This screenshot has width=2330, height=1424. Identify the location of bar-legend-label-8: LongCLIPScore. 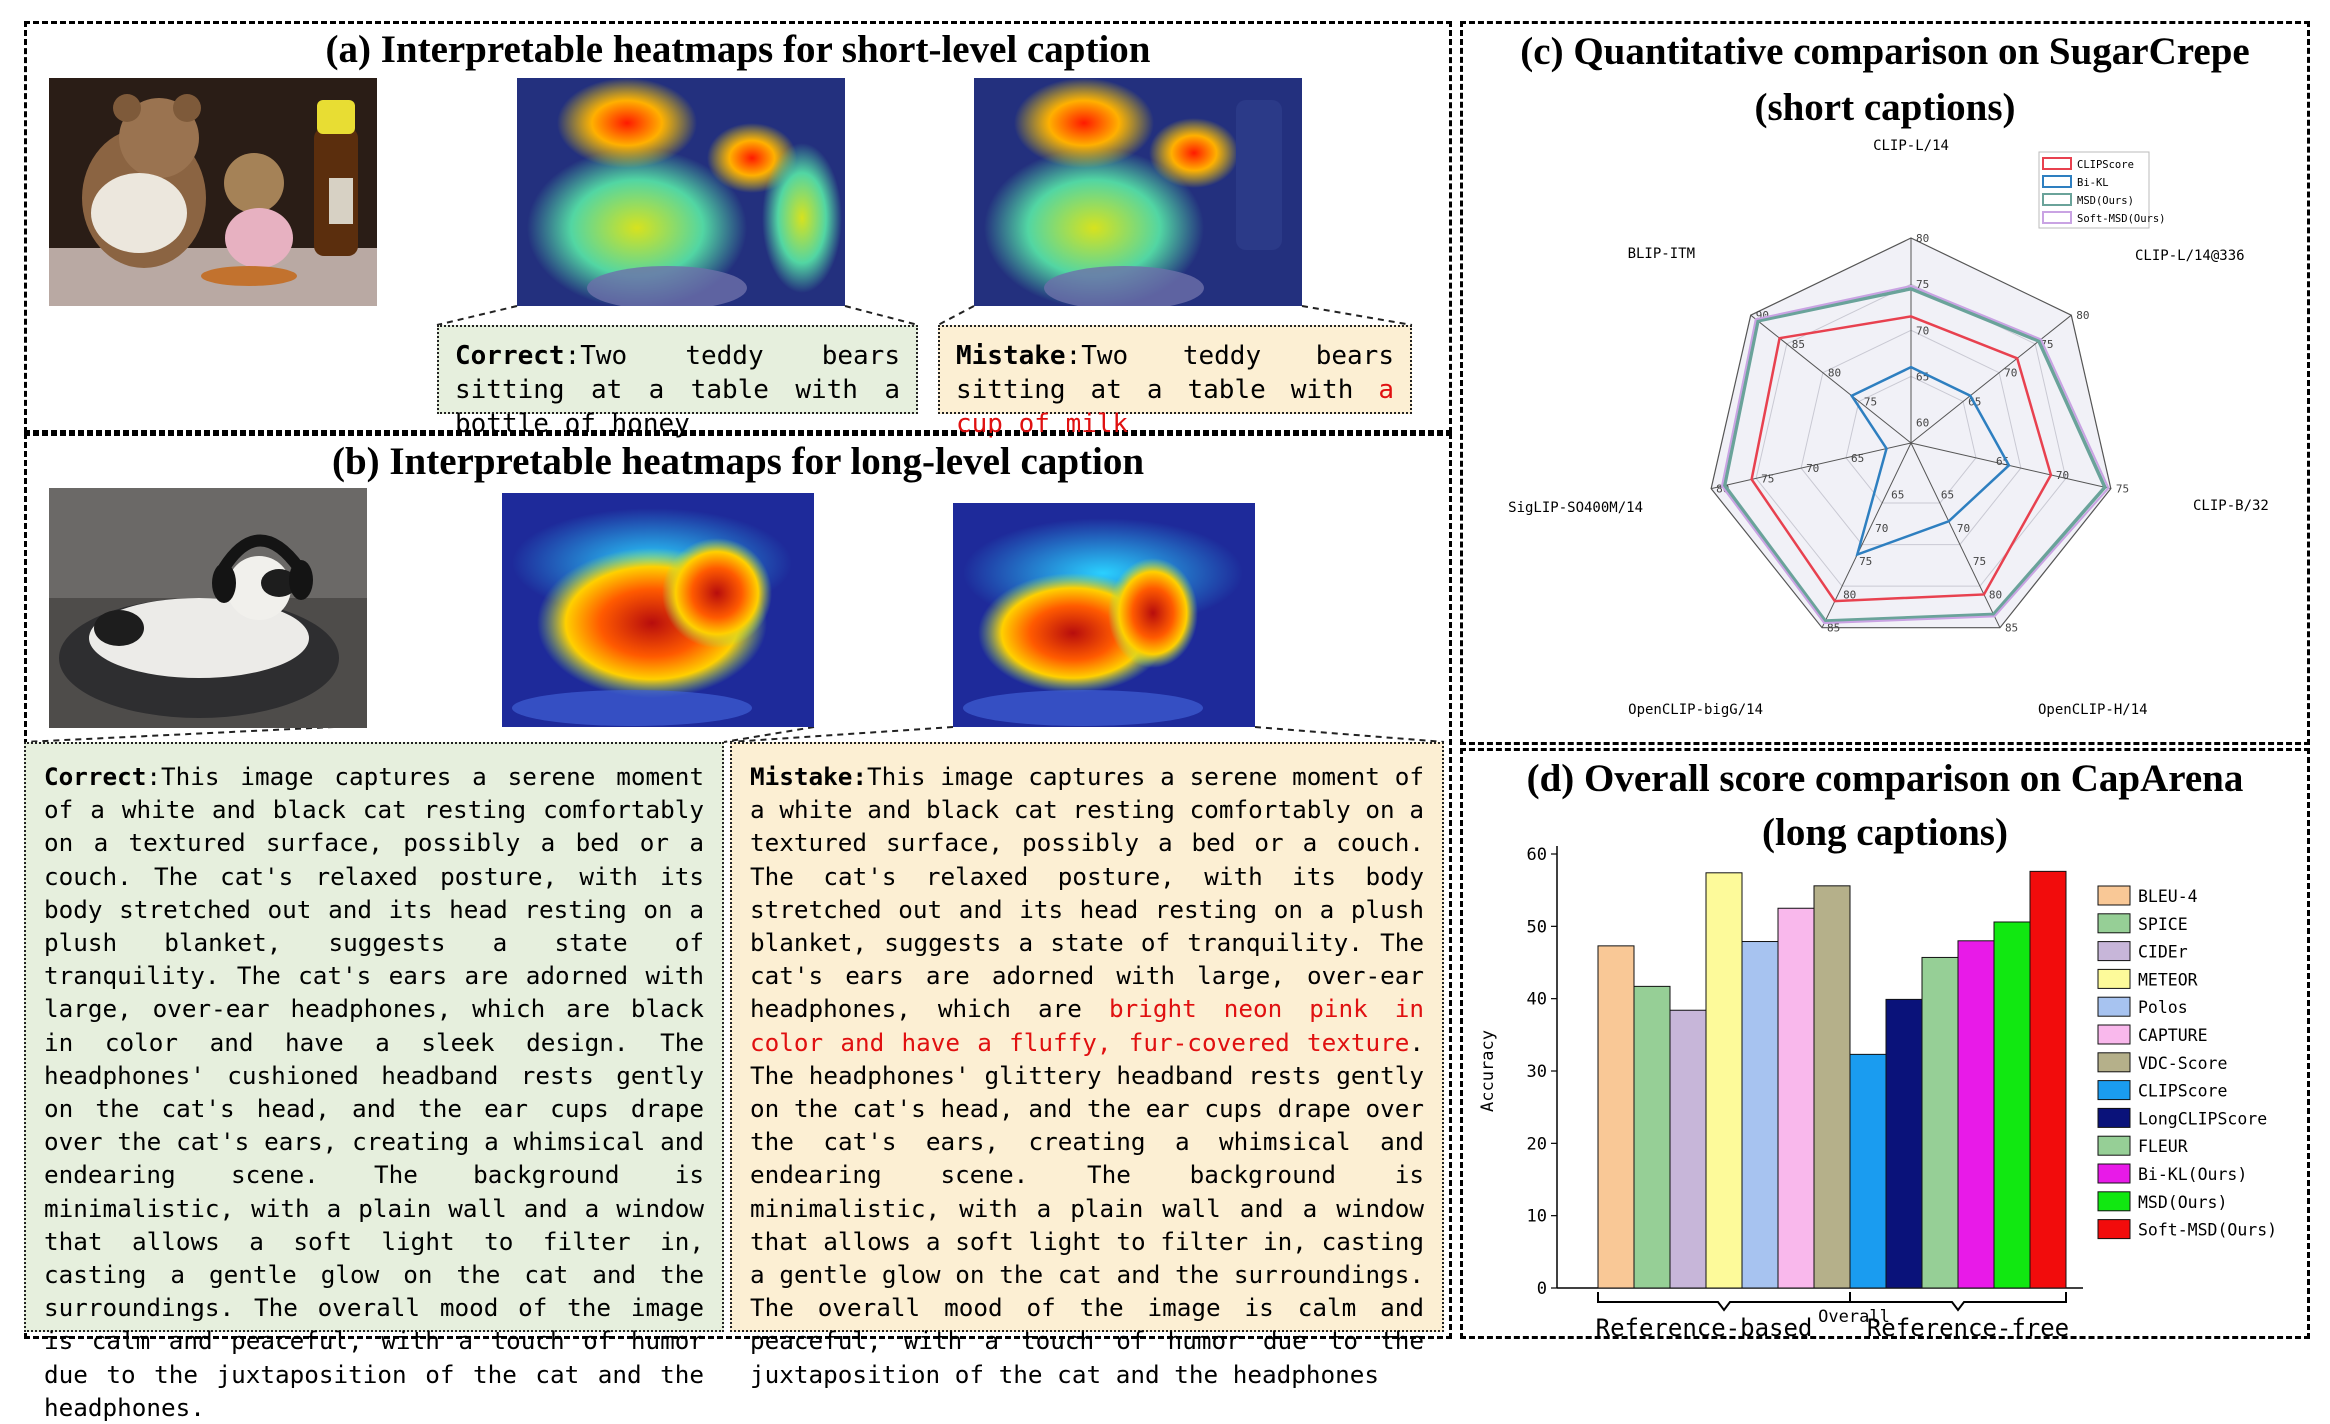
(2202, 1118).